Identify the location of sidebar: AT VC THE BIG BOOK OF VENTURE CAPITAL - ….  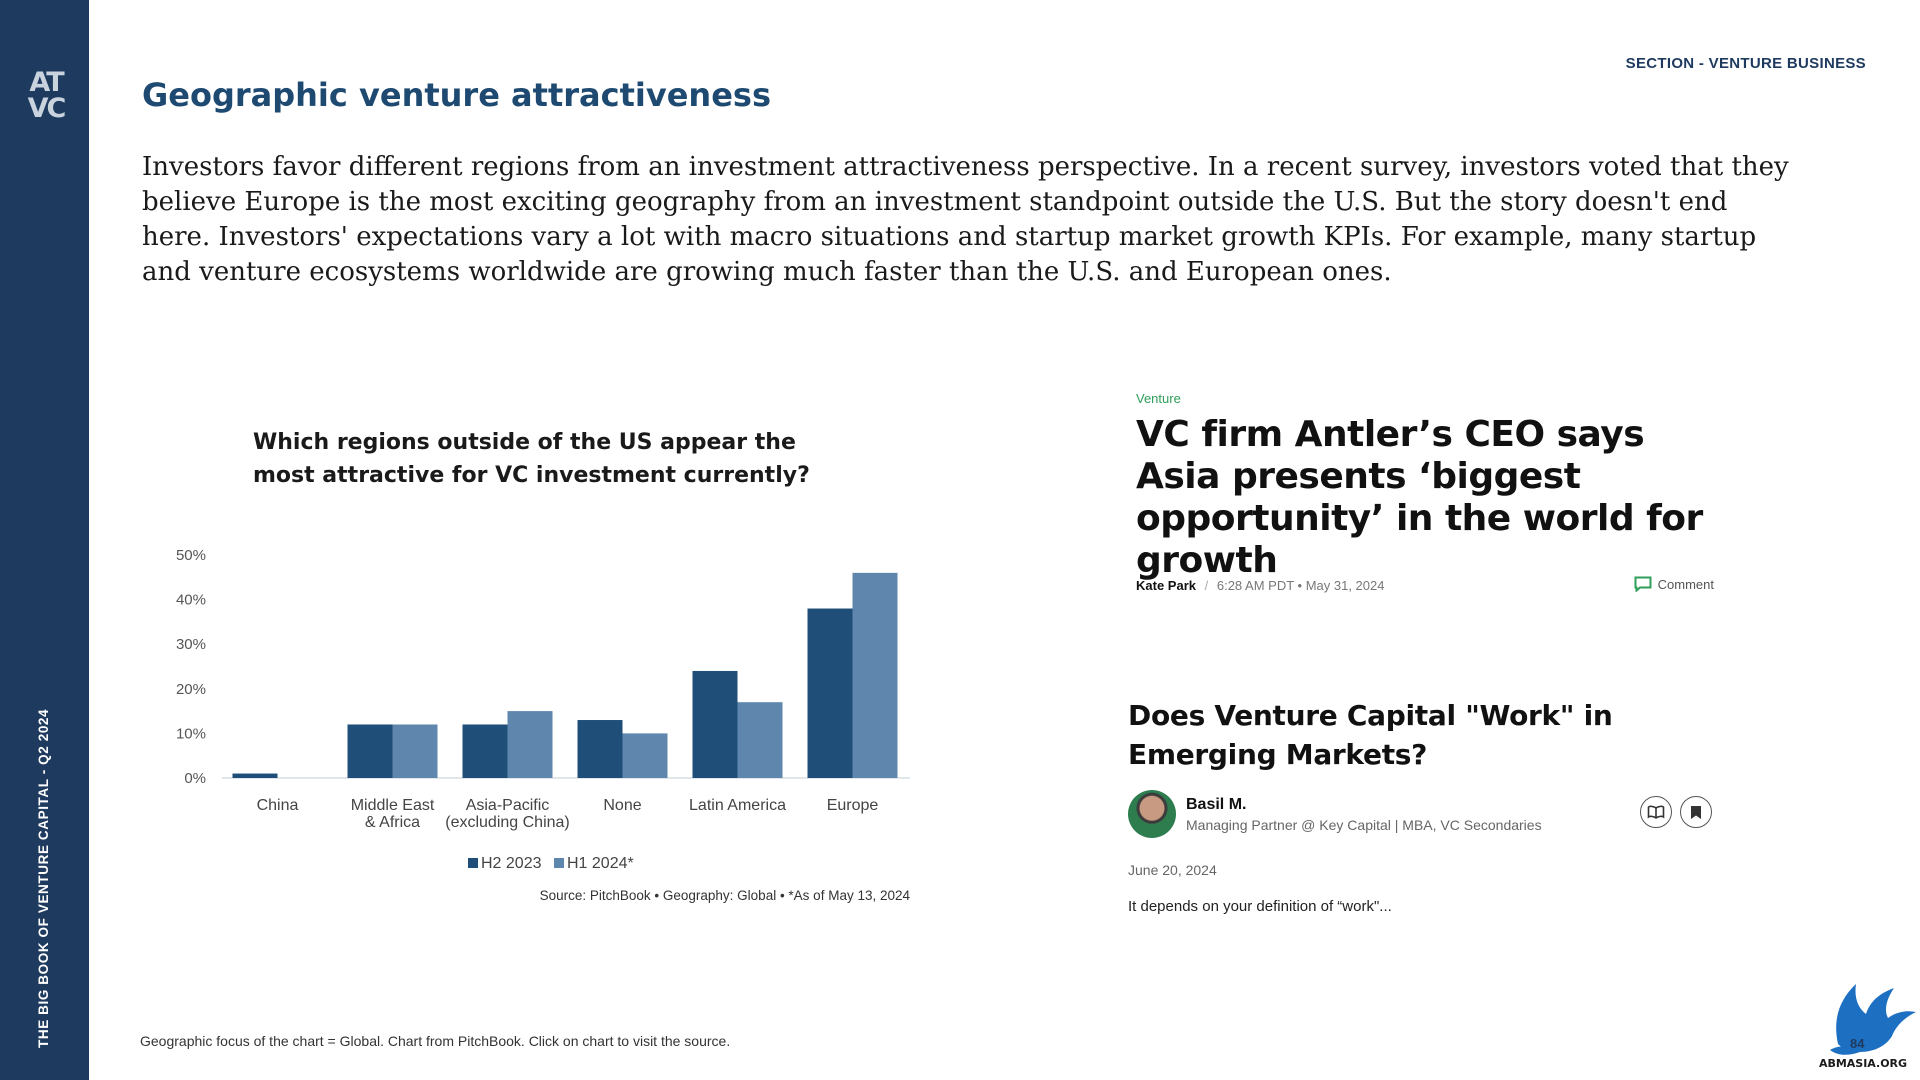
(44, 540).